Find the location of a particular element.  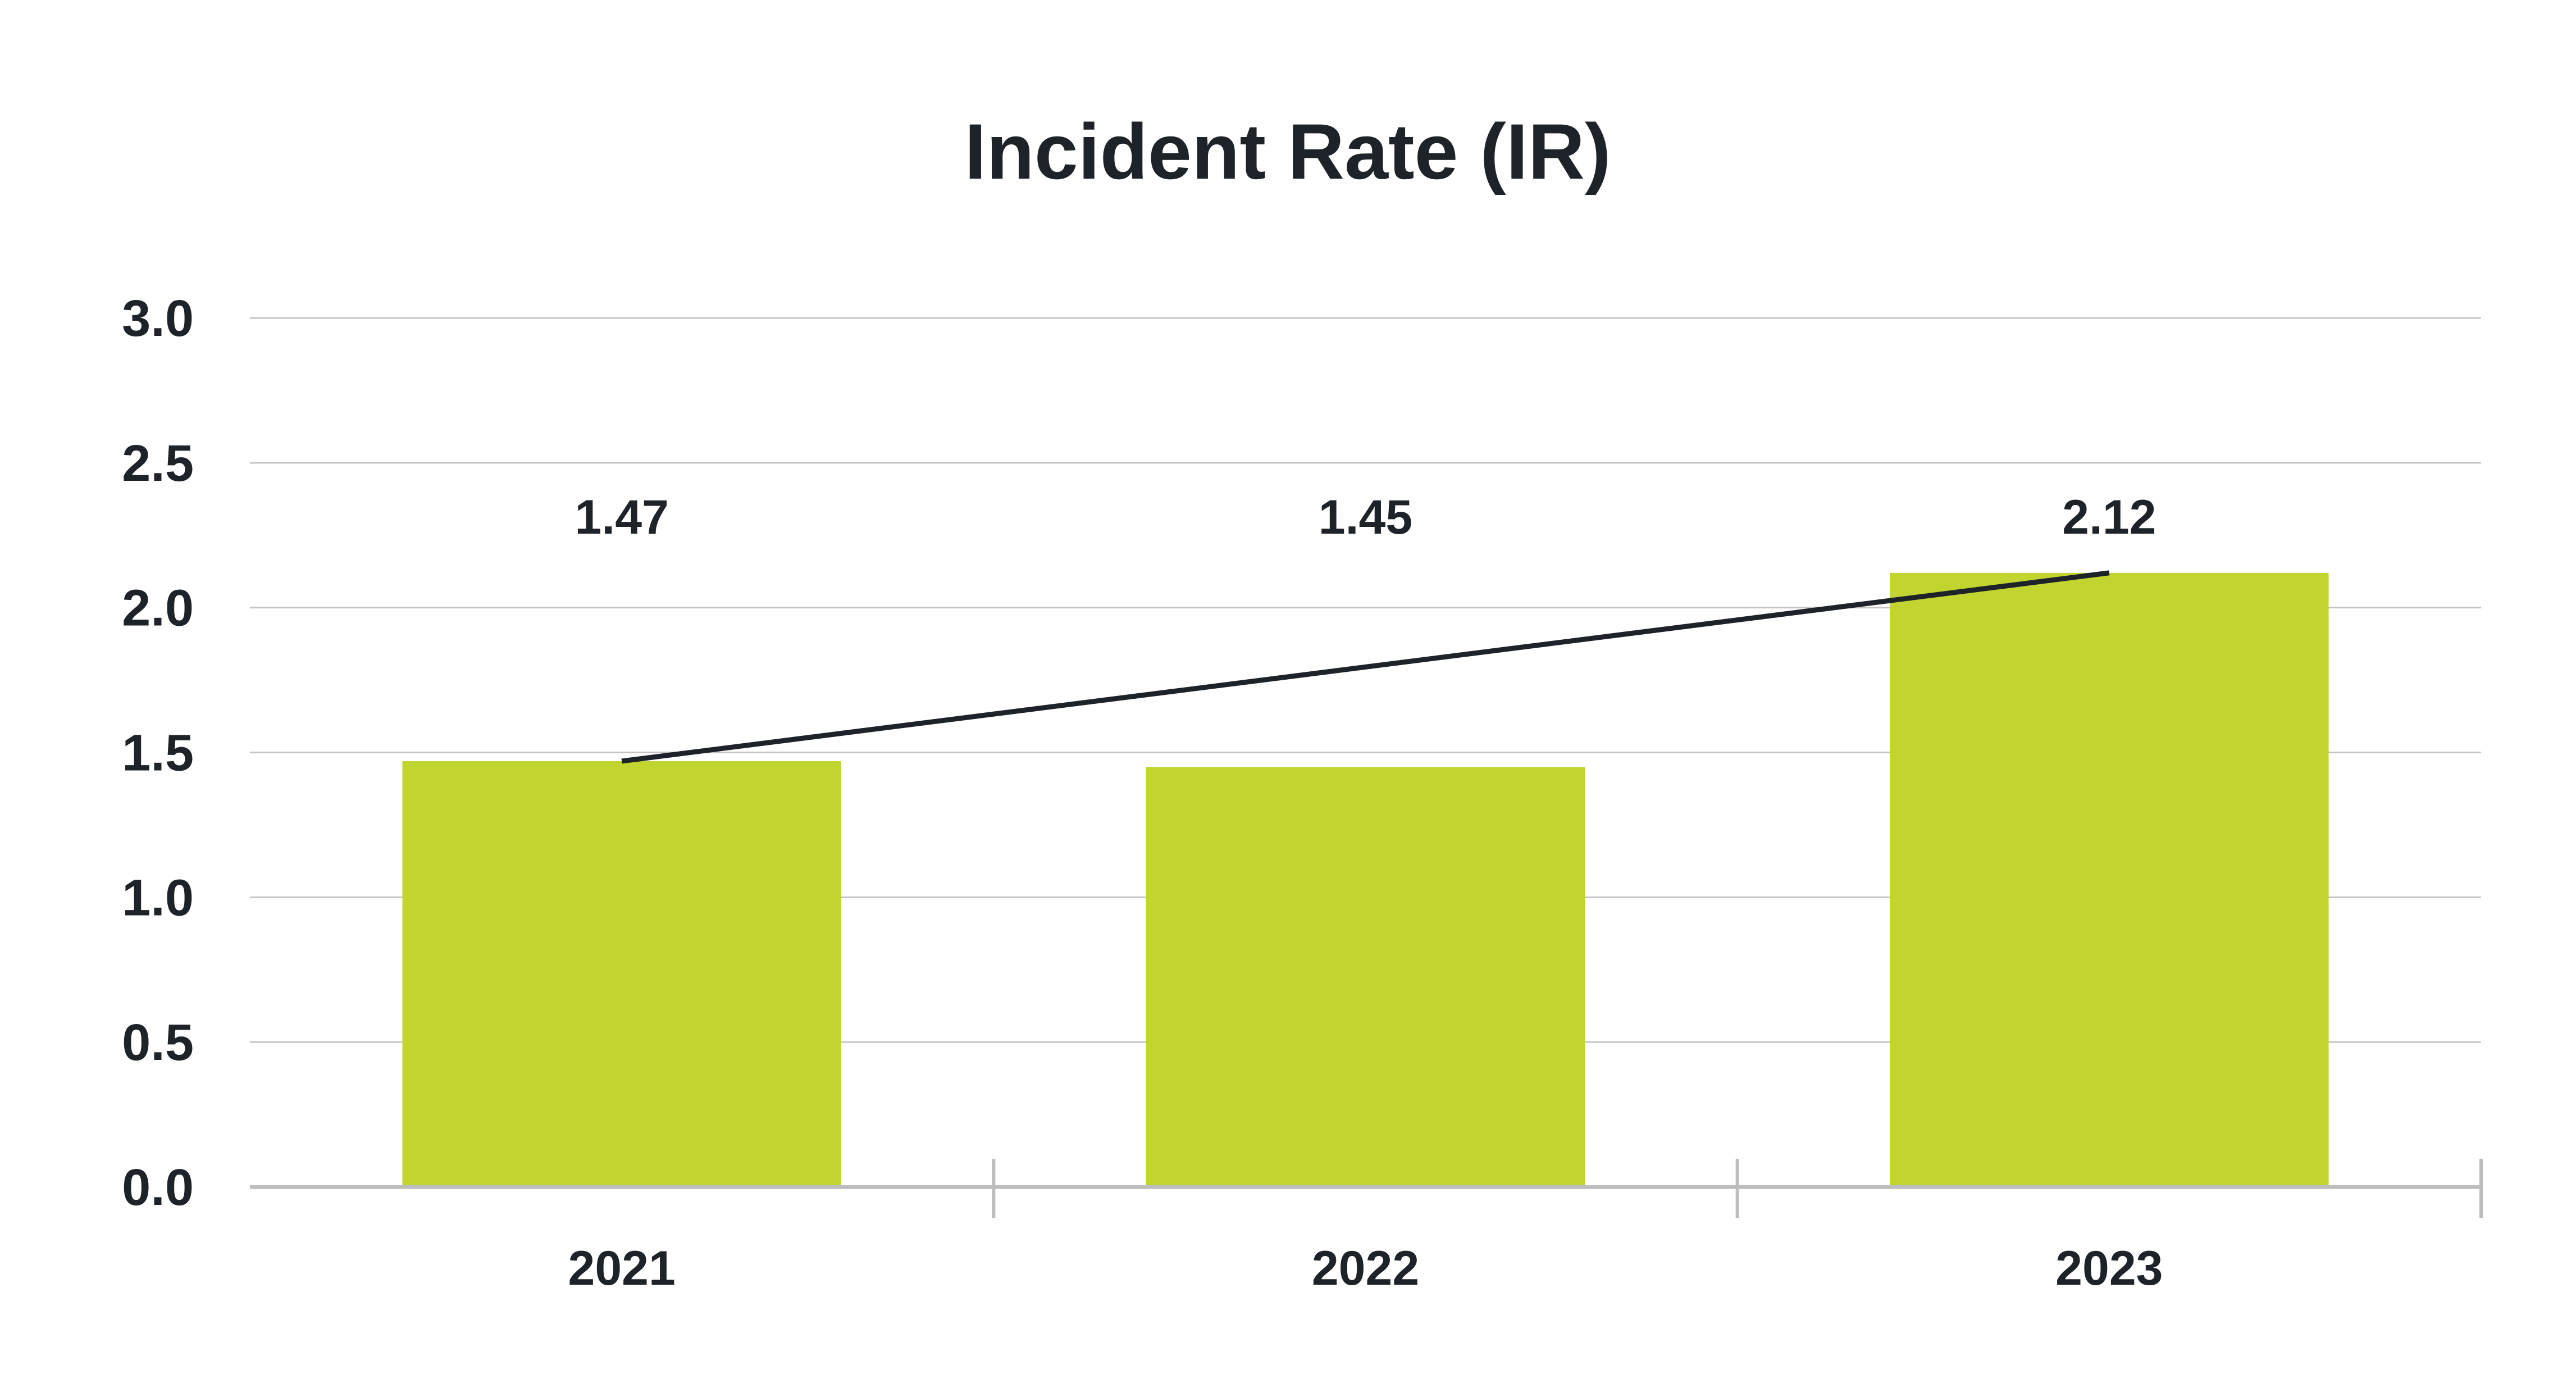

data-label-2021: 1.47 is located at coordinates (621, 517).